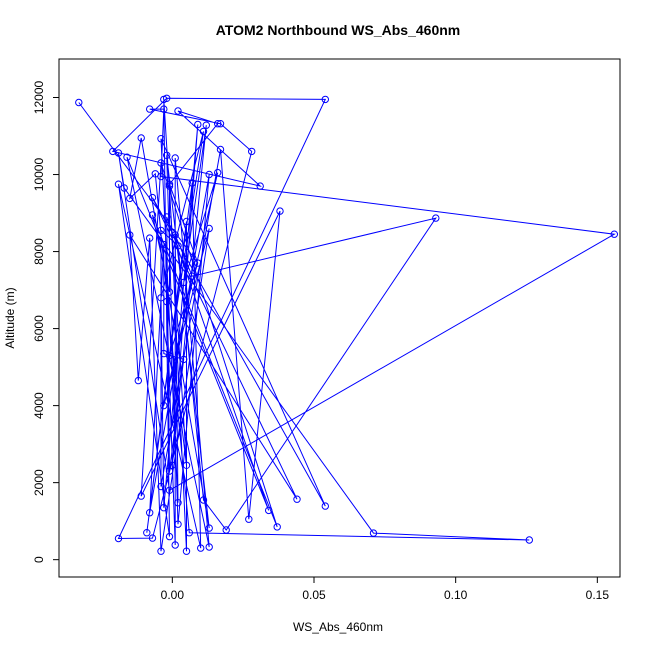  What do you see at coordinates (39, 328) in the screenshot?
I see `y-tick-label: 6000` at bounding box center [39, 328].